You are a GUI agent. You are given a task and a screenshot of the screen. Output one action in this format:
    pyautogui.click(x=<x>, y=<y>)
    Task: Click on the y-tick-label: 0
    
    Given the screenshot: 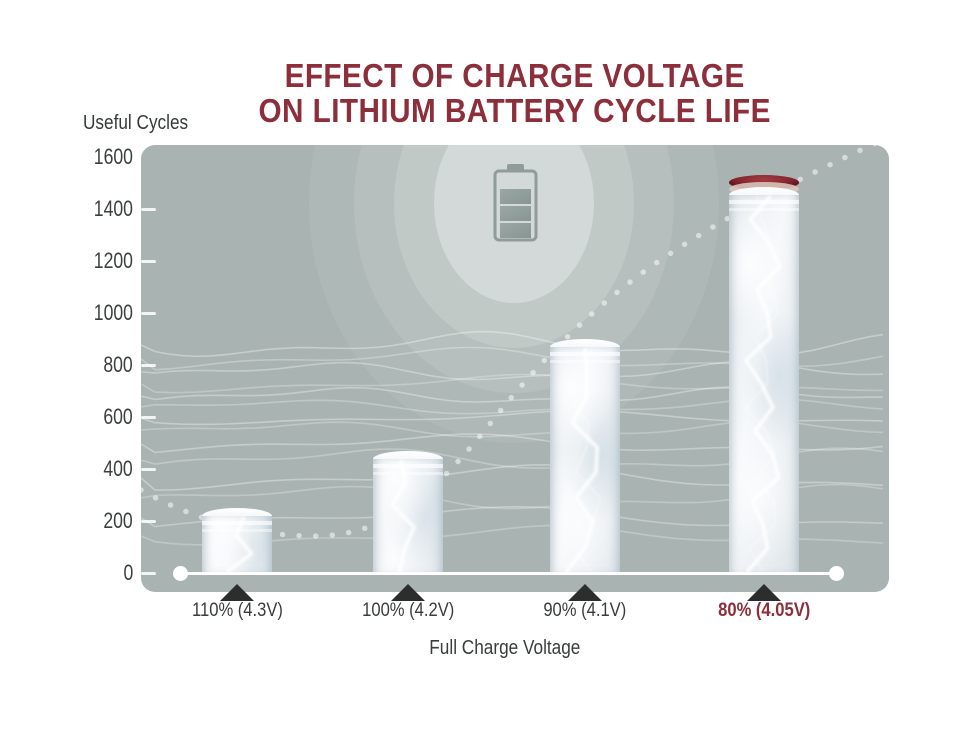 What is the action you would take?
    pyautogui.click(x=128, y=572)
    